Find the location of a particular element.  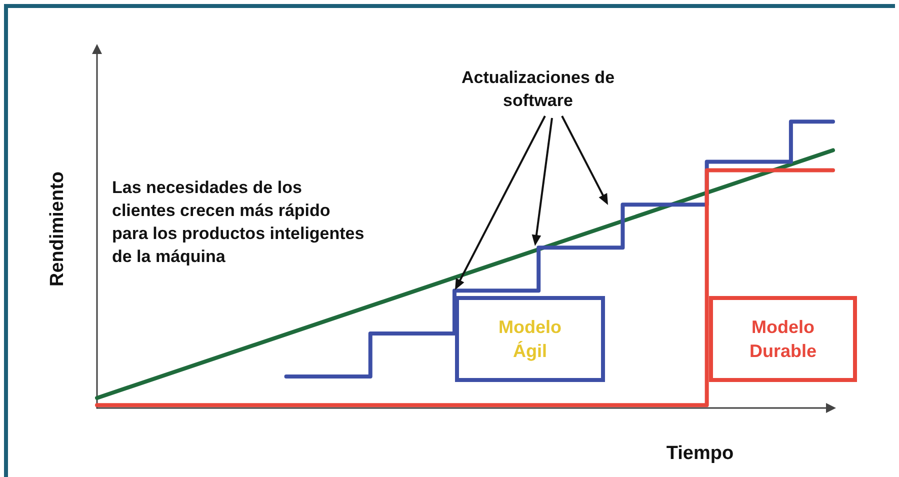

label-box: Modelo Durable is located at coordinates (783, 339).